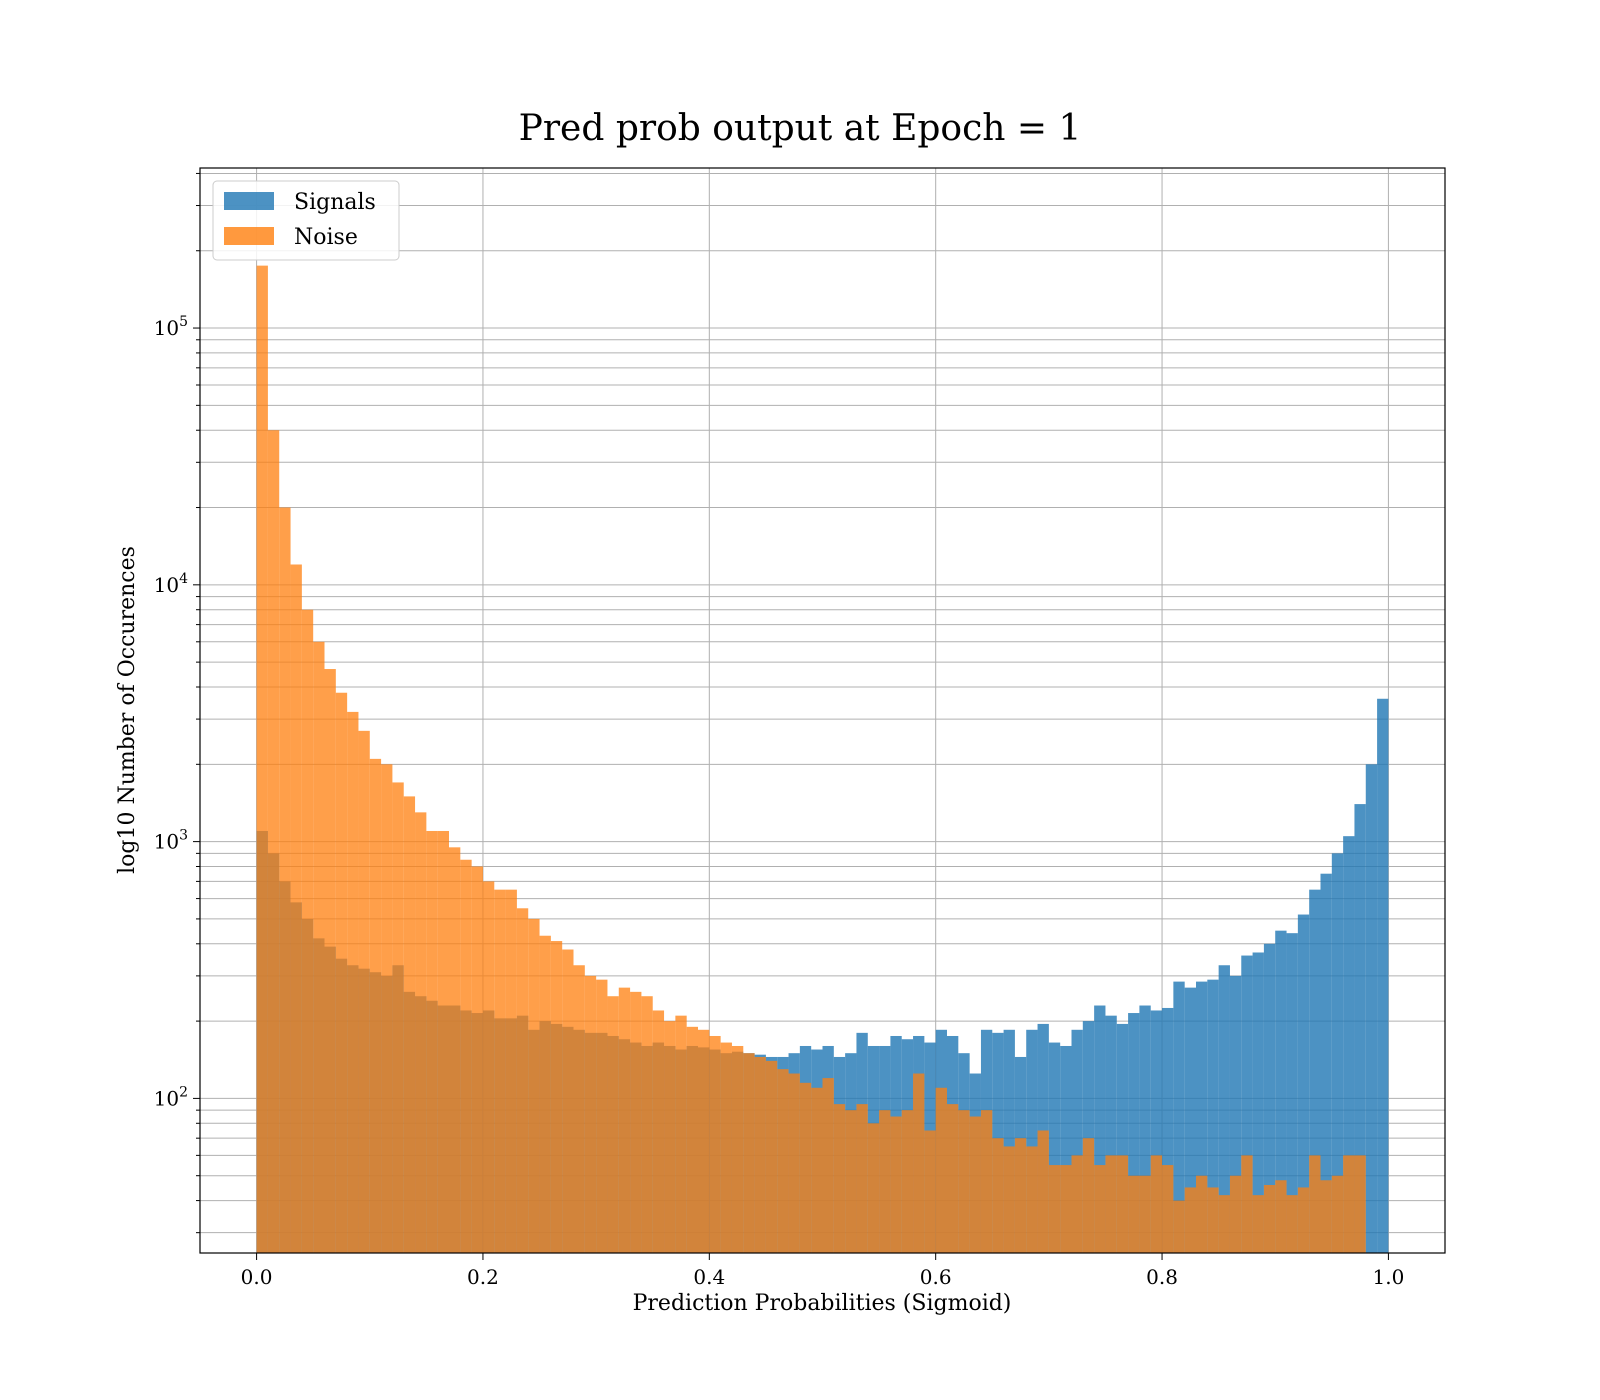 Image resolution: width=1600 pixels, height=1400 pixels. What do you see at coordinates (709, 1277) in the screenshot?
I see `x-tick-label: 0.4` at bounding box center [709, 1277].